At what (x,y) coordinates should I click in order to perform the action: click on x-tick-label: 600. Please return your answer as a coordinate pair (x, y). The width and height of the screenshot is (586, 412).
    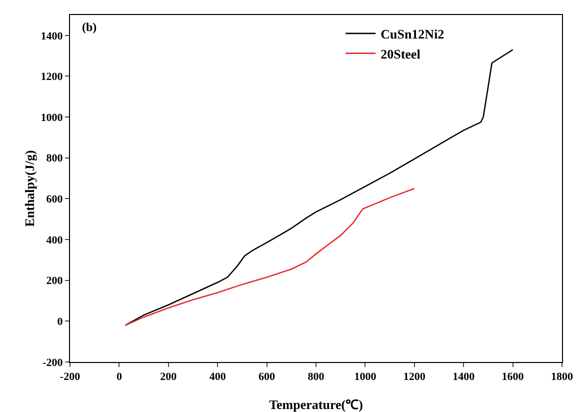
    Looking at the image, I should click on (267, 377).